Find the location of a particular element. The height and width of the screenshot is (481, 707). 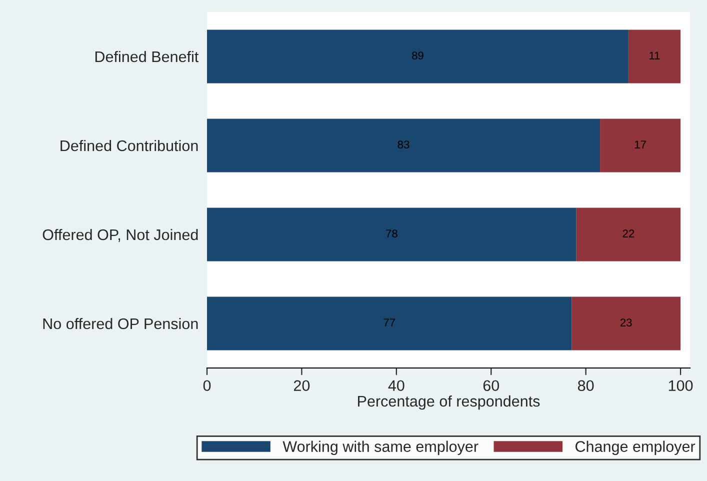

y-tick-label: Defined Benefit is located at coordinates (147, 56).